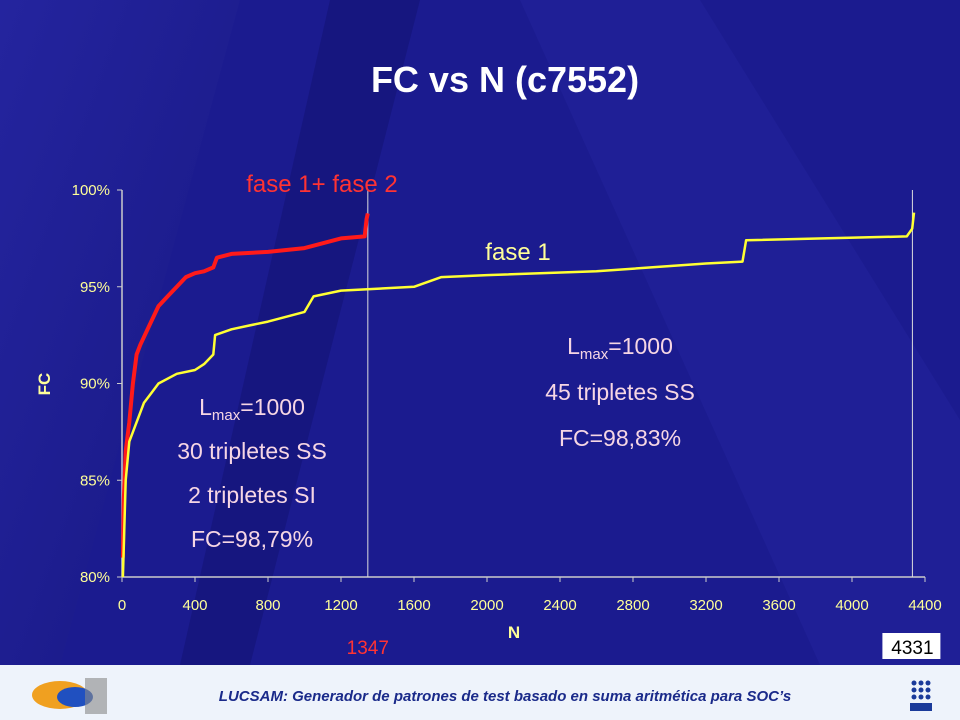 This screenshot has width=960, height=720. Describe the element at coordinates (368, 648) in the screenshot. I see `marker-label: 1347` at that location.